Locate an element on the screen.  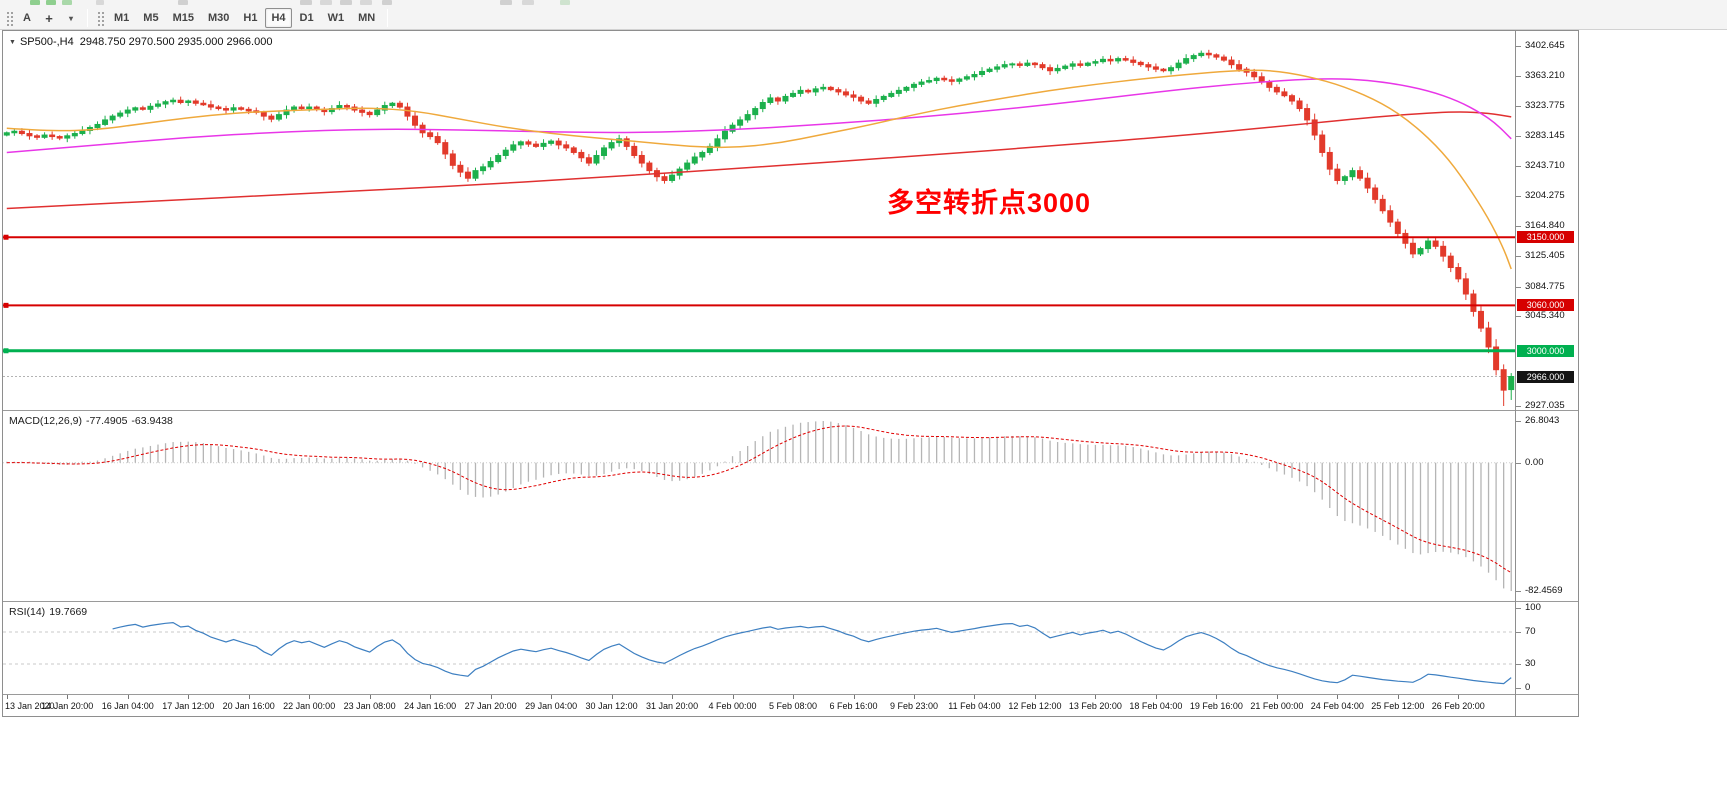
macd-scale-label: 26.8043 is located at coordinates (1542, 420).